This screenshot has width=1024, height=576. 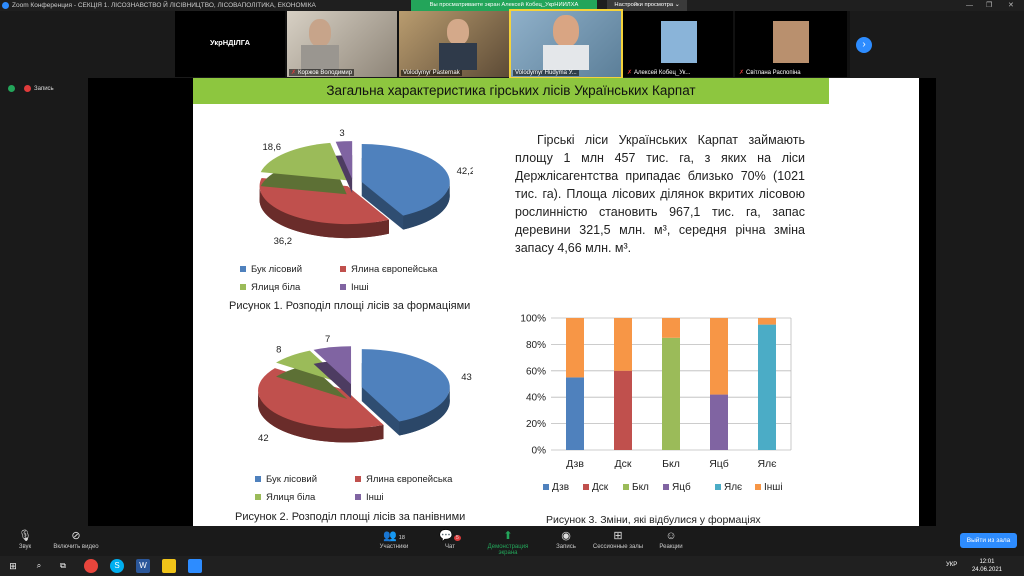 What do you see at coordinates (864, 45) in the screenshot?
I see `gallery-next-icon: ›` at bounding box center [864, 45].